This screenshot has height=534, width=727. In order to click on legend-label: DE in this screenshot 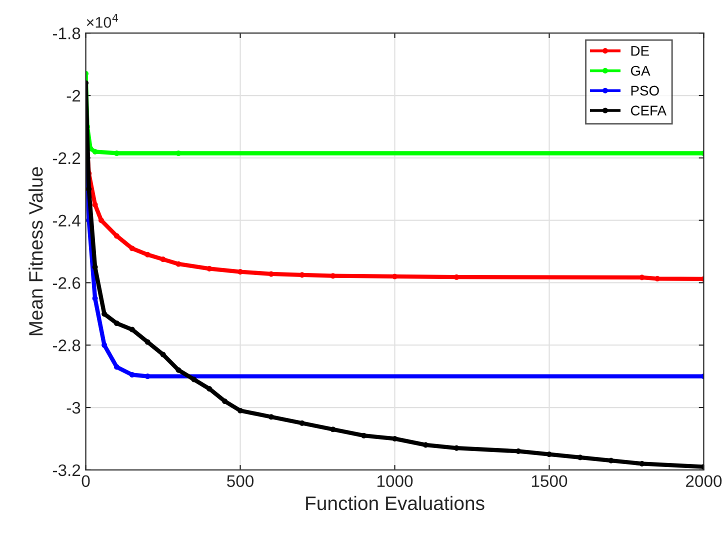, I will do `click(640, 51)`.